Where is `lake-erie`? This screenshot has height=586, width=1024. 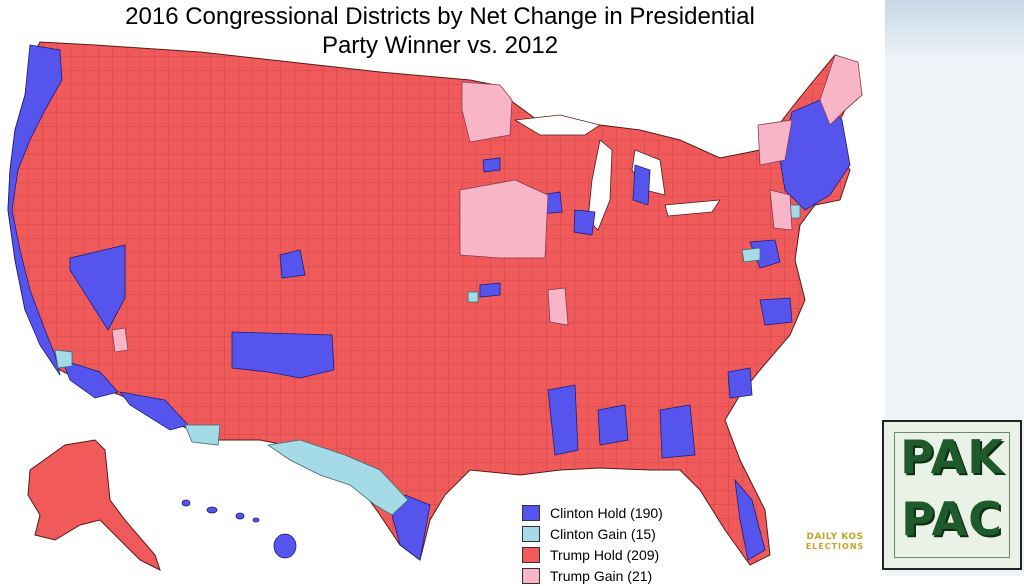 lake-erie is located at coordinates (692, 208).